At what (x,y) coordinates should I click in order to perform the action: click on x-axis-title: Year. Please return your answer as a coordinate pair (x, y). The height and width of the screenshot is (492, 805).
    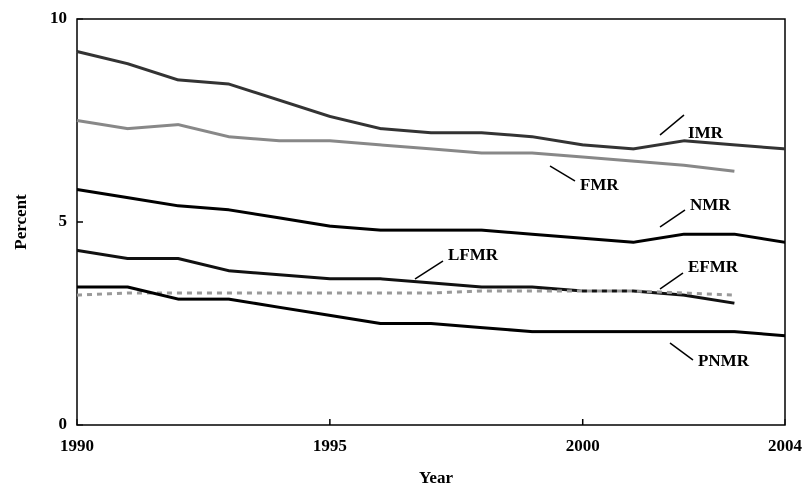
    Looking at the image, I should click on (436, 477).